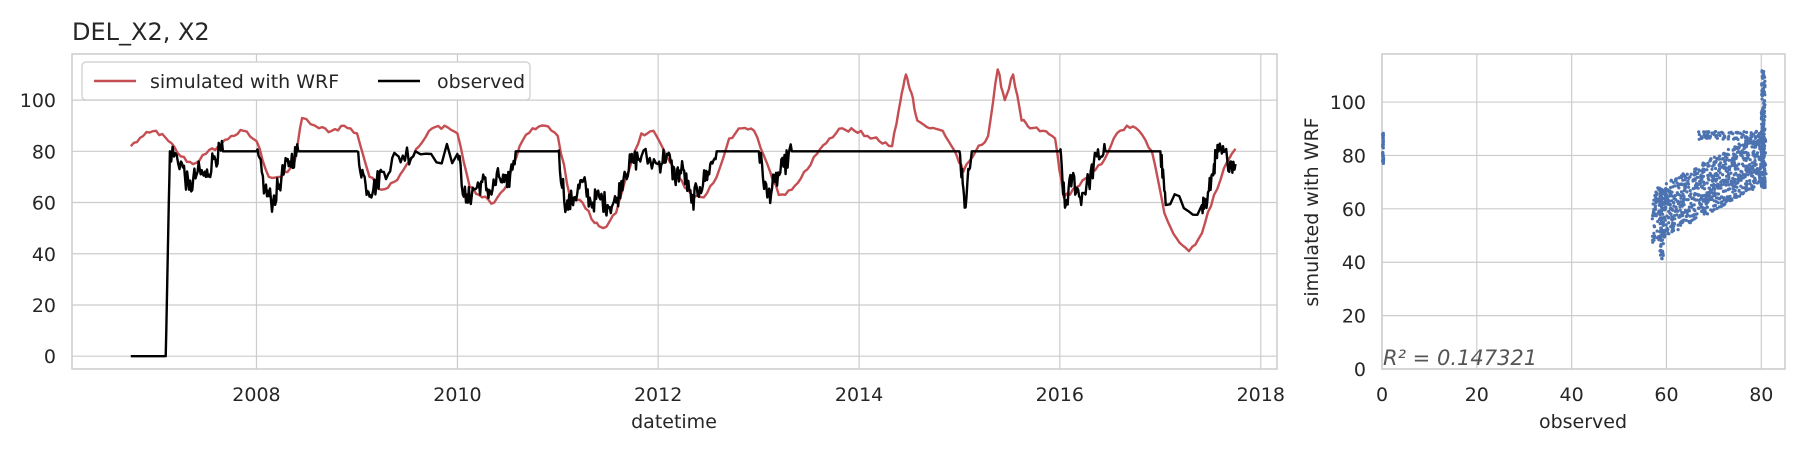 The height and width of the screenshot is (450, 1800). I want to click on timeseries-x-tick-label: 2008, so click(256, 395).